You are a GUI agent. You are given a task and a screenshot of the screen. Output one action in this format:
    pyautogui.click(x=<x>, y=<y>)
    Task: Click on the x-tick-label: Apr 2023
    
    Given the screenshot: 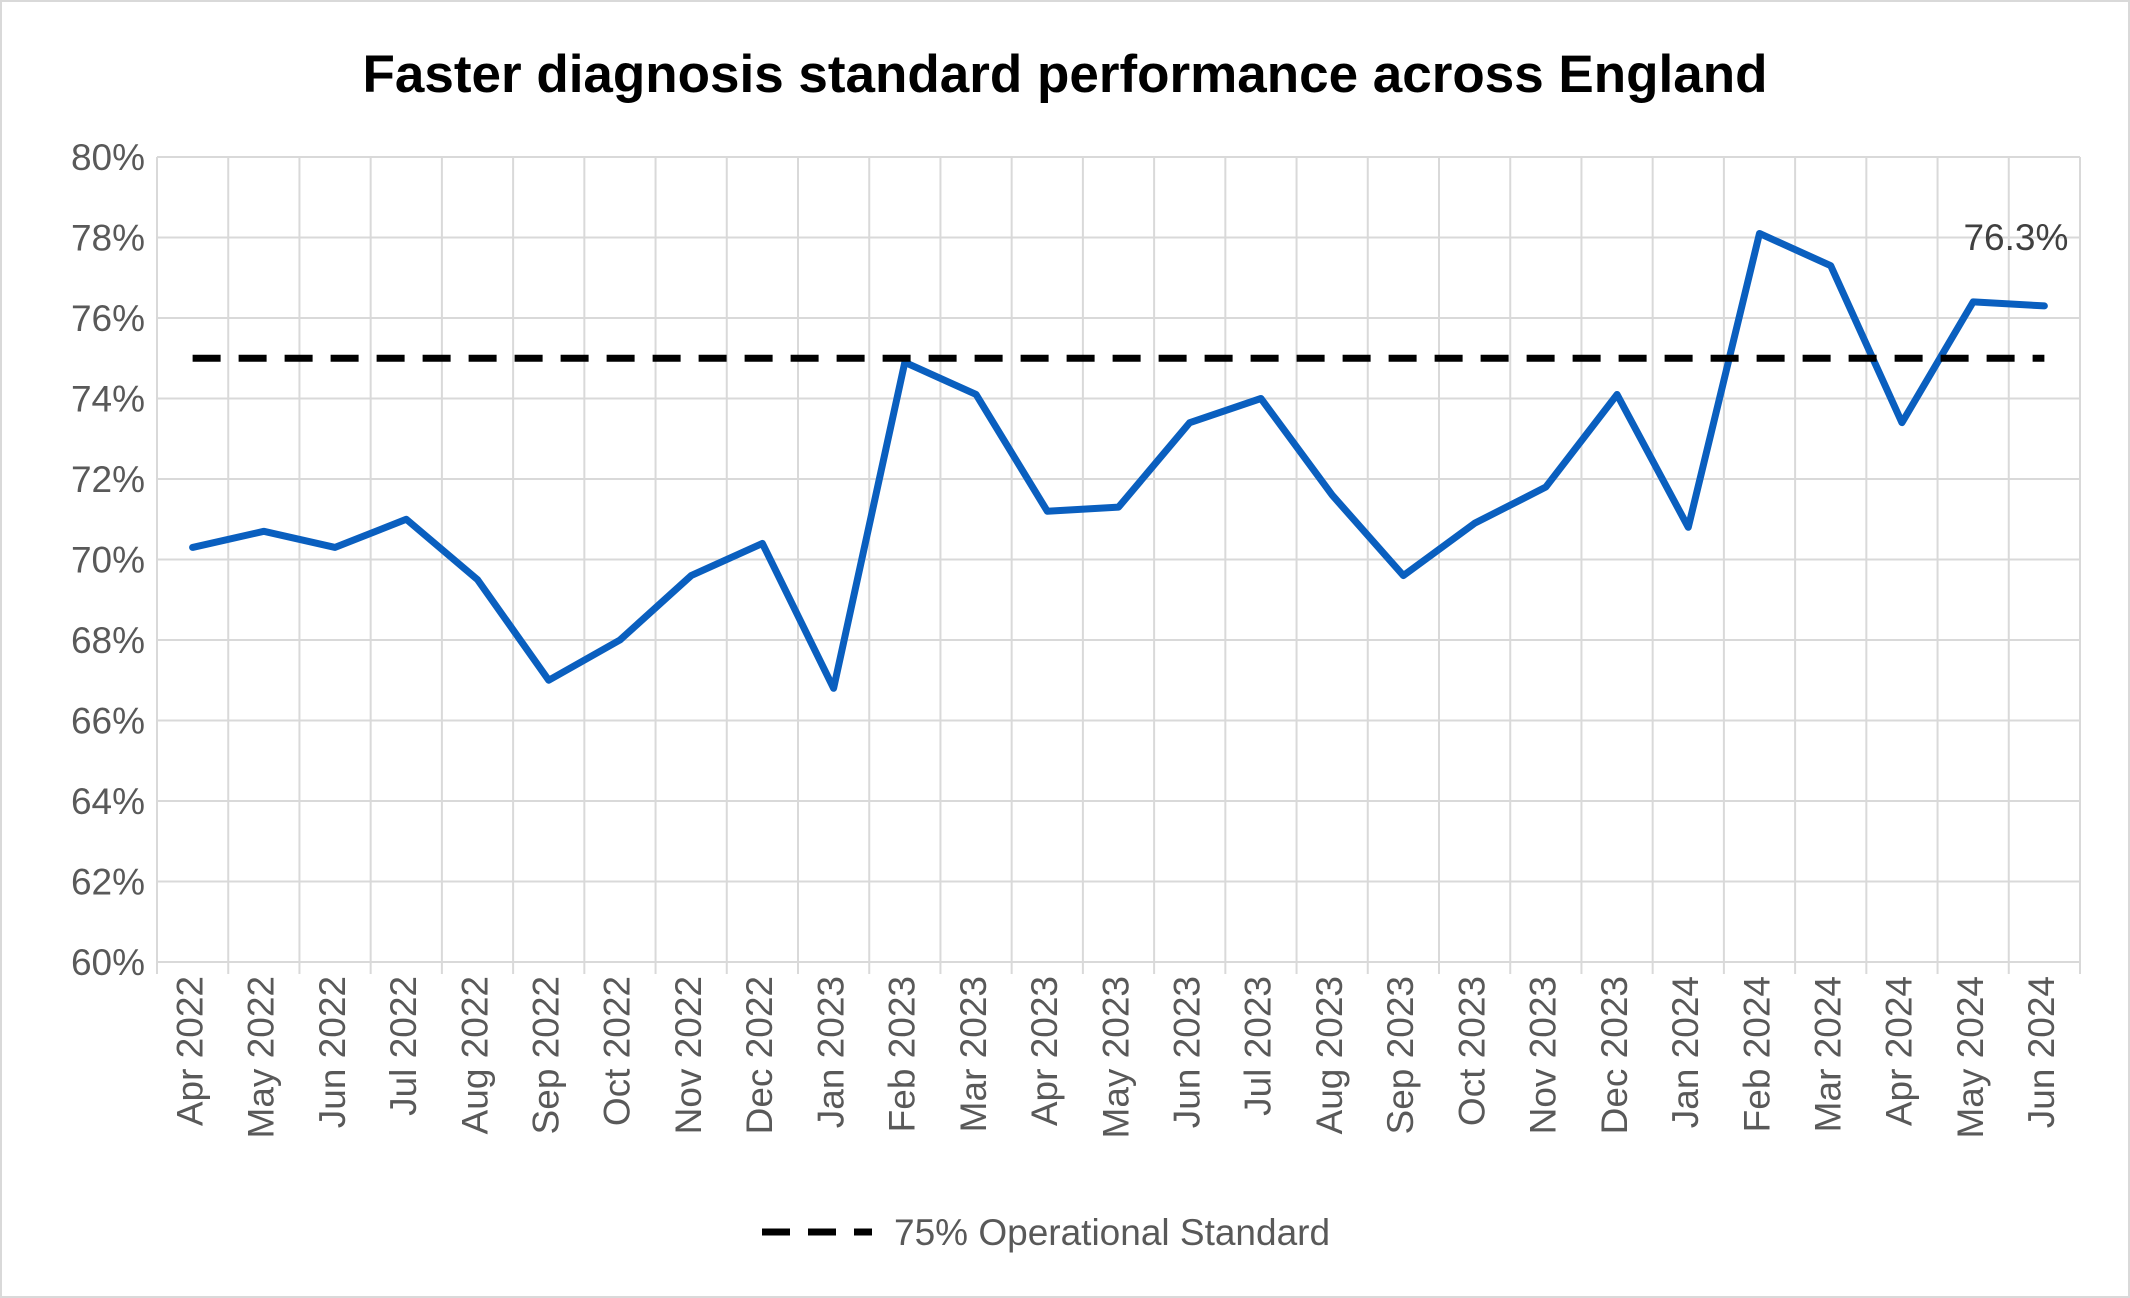 What is the action you would take?
    pyautogui.click(x=1044, y=1051)
    